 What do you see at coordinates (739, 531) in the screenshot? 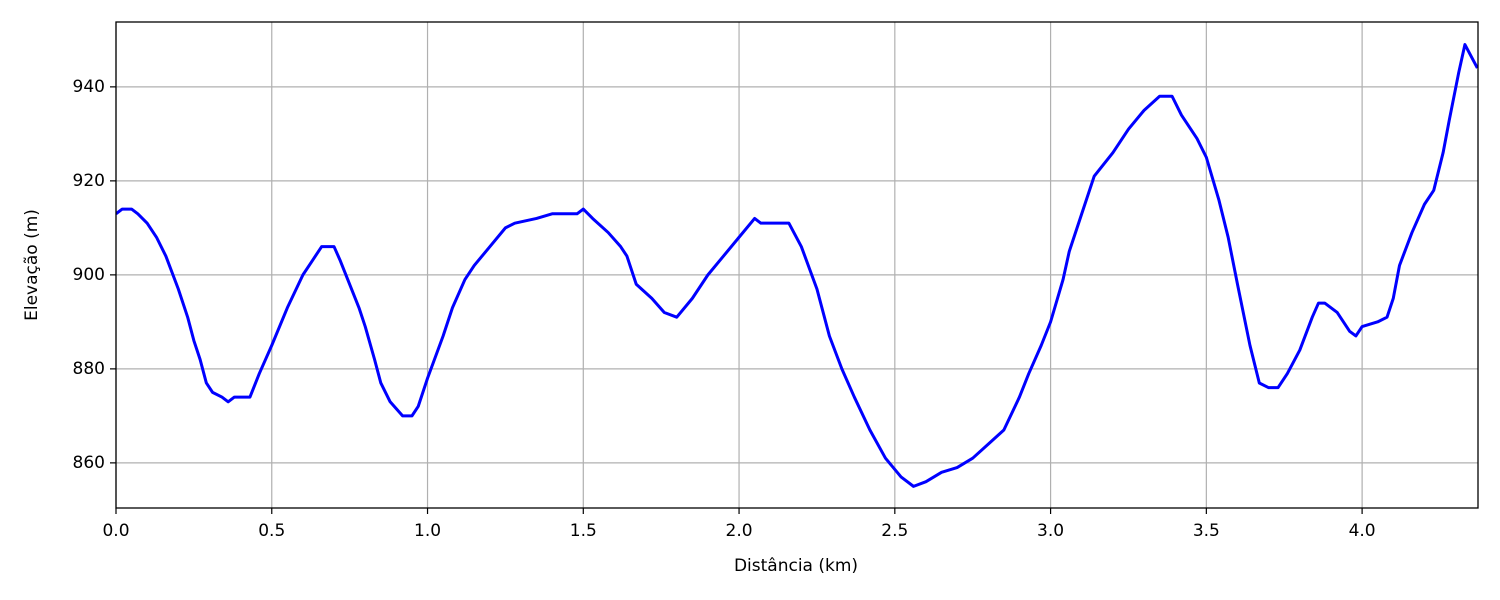
I see `x-tick-label: 2.0` at bounding box center [739, 531].